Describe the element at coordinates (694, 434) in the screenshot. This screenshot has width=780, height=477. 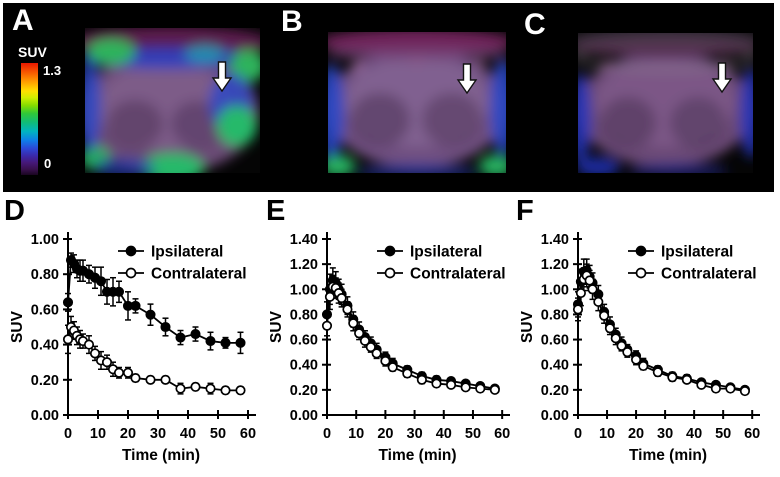
I see `x-tick-label: 40` at that location.